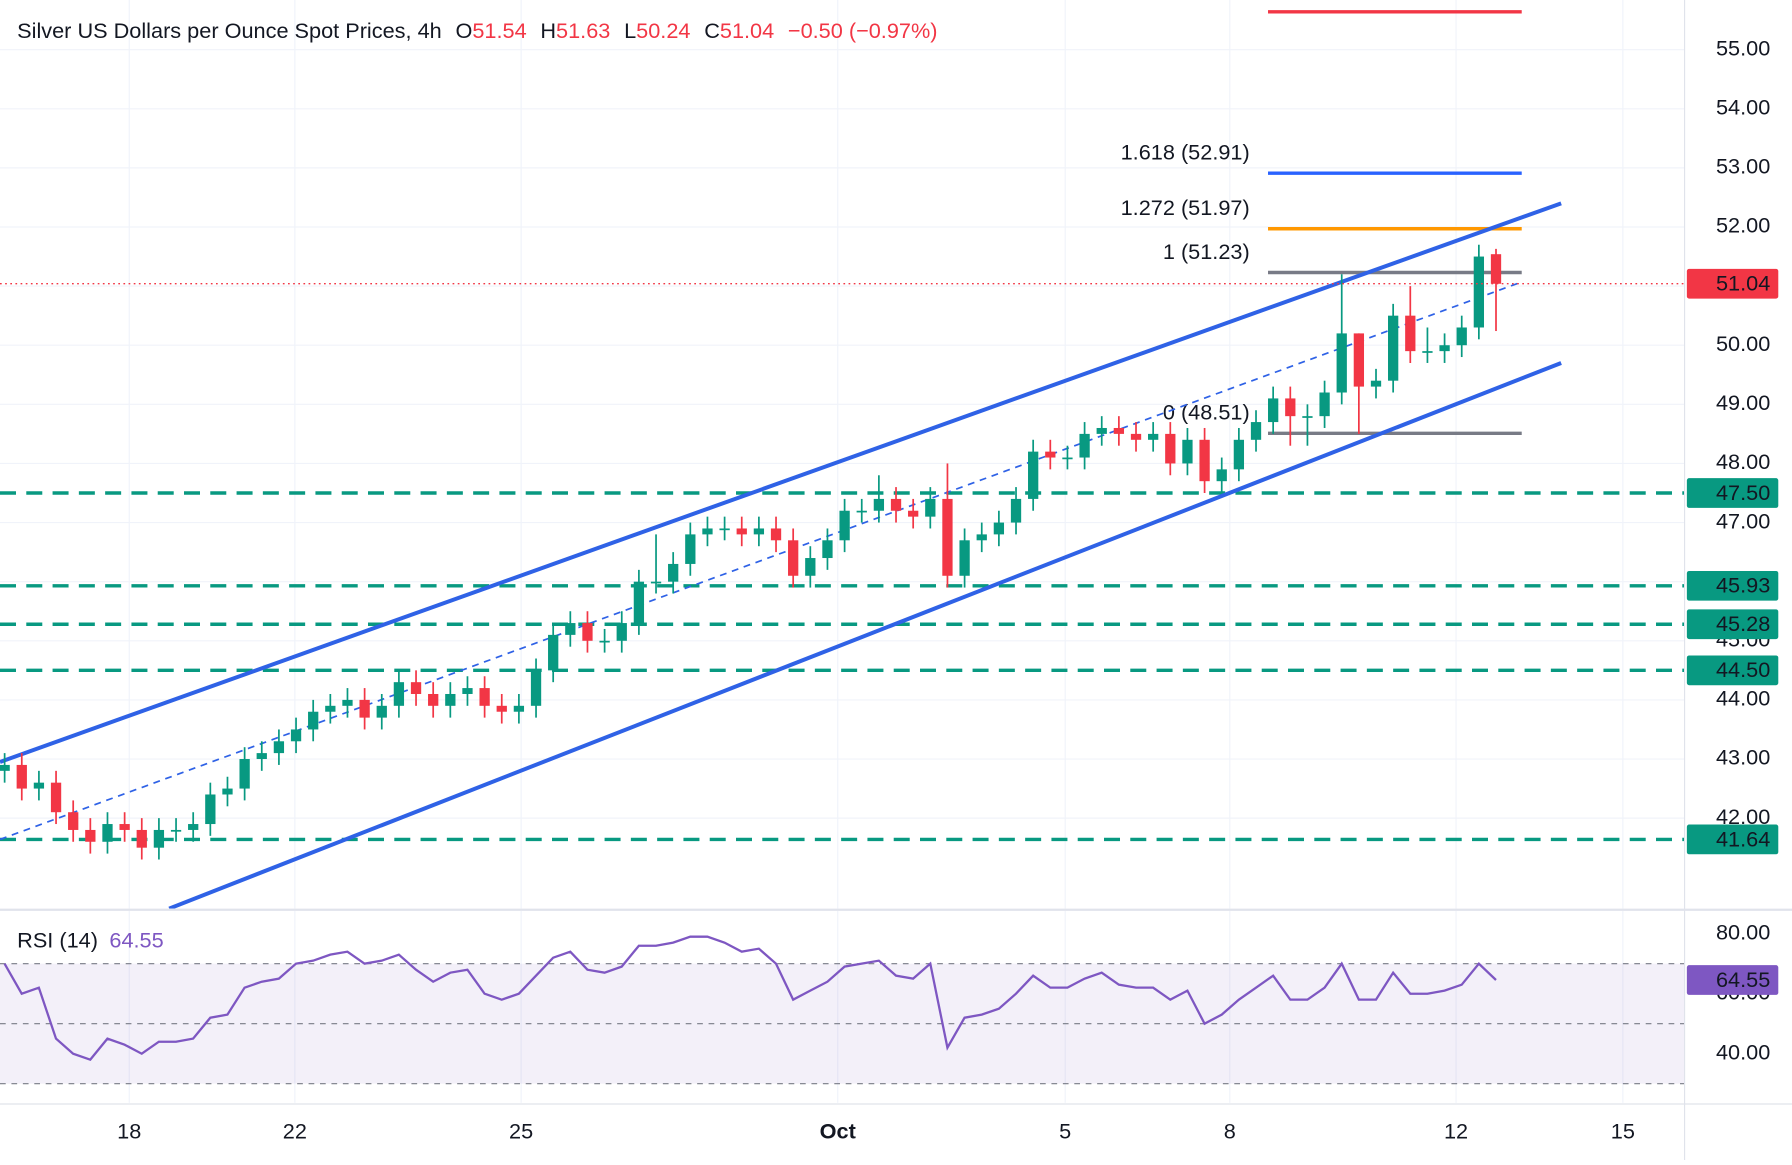 The height and width of the screenshot is (1165, 1792). I want to click on y-tick-label: 50.00, so click(1743, 343).